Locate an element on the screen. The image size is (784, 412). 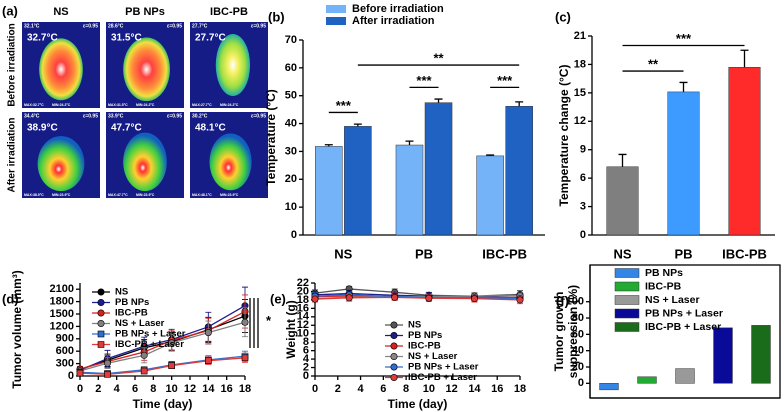
significance-label: ** is located at coordinates (653, 63).